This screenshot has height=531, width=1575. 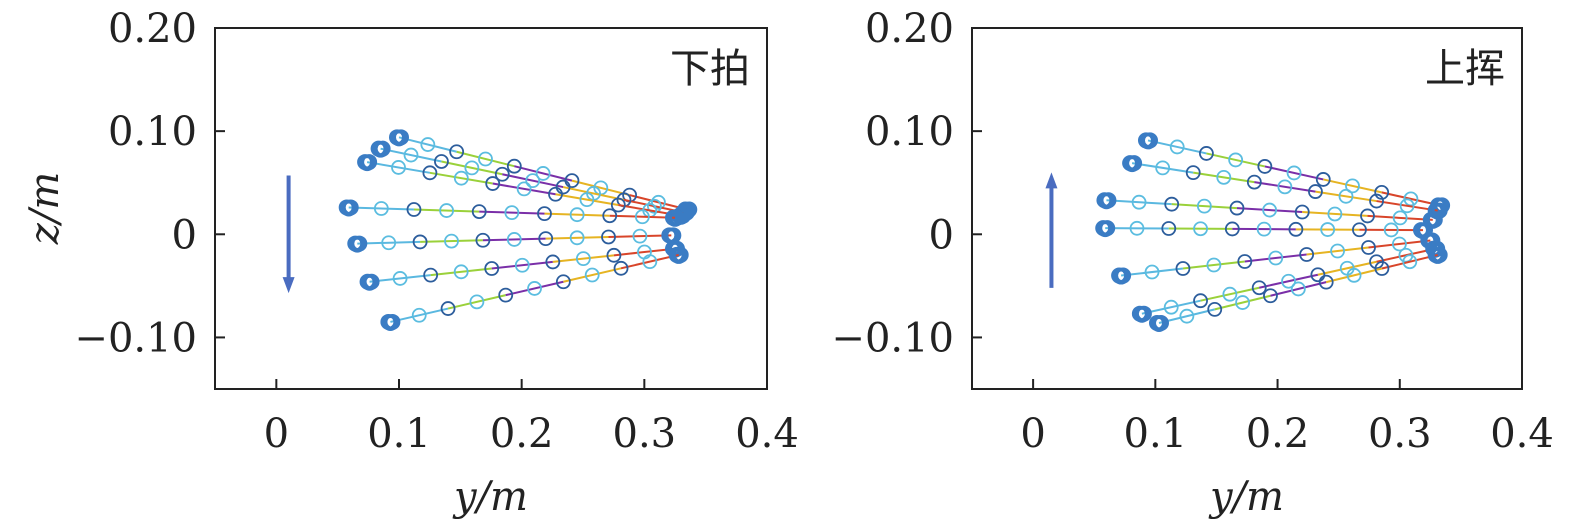 I want to click on y-axis-label: z/m, so click(x=45, y=208).